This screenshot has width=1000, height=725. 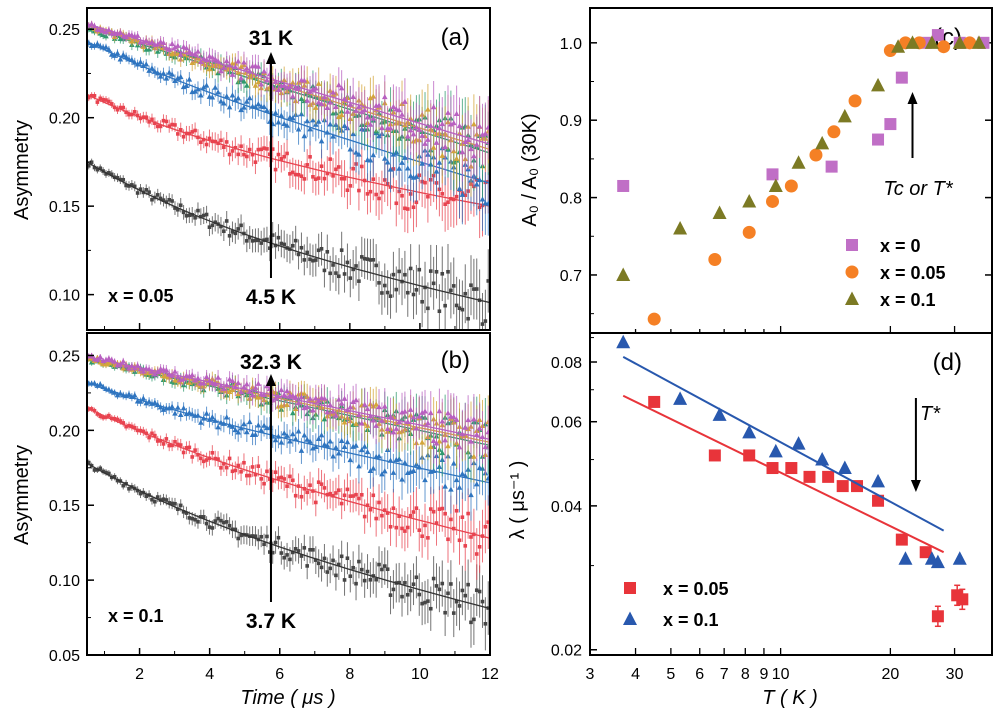 What do you see at coordinates (287, 698) in the screenshot?
I see `x-axis-label: Time ( μs )` at bounding box center [287, 698].